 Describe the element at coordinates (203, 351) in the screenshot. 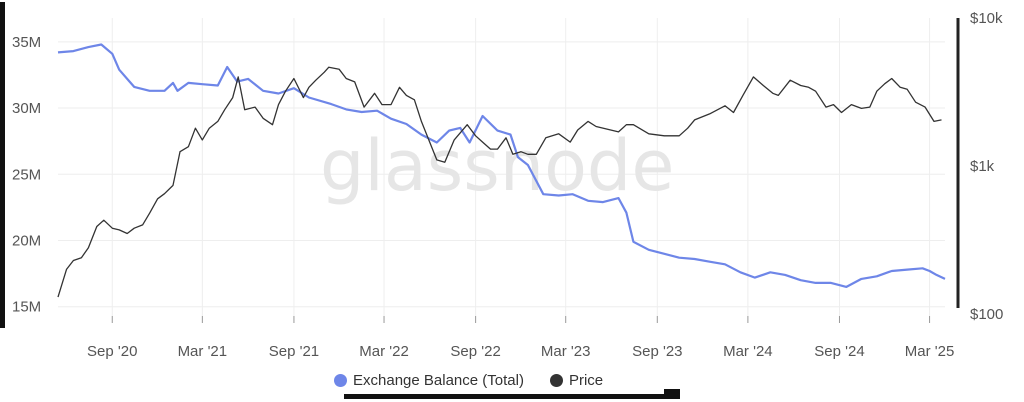

I see `x-tick-label: Mar '21` at that location.